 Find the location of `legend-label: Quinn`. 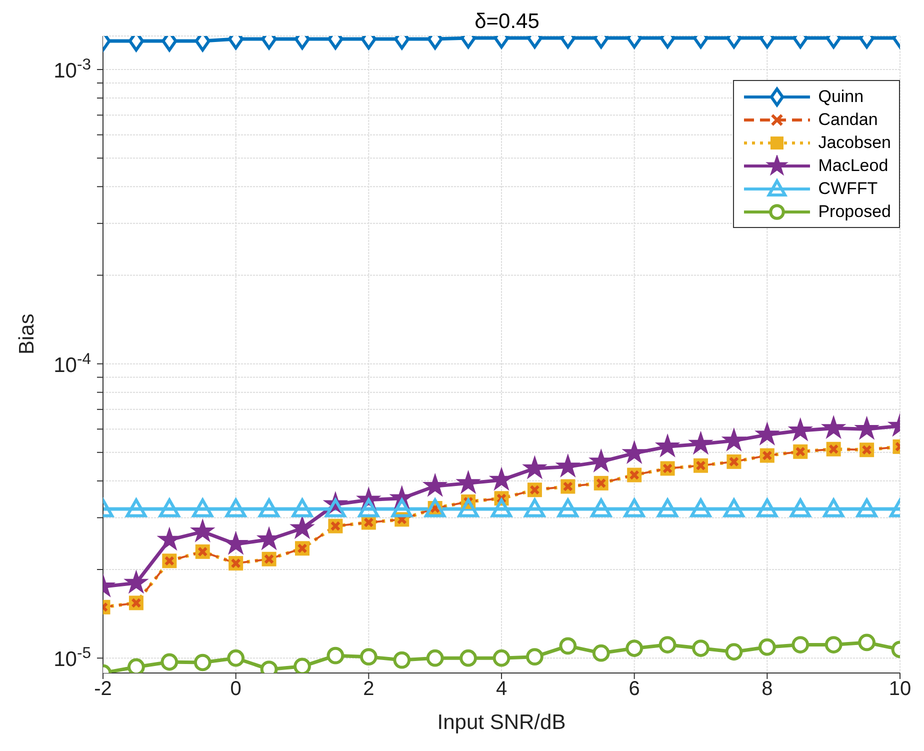

legend-label: Quinn is located at coordinates (841, 96).